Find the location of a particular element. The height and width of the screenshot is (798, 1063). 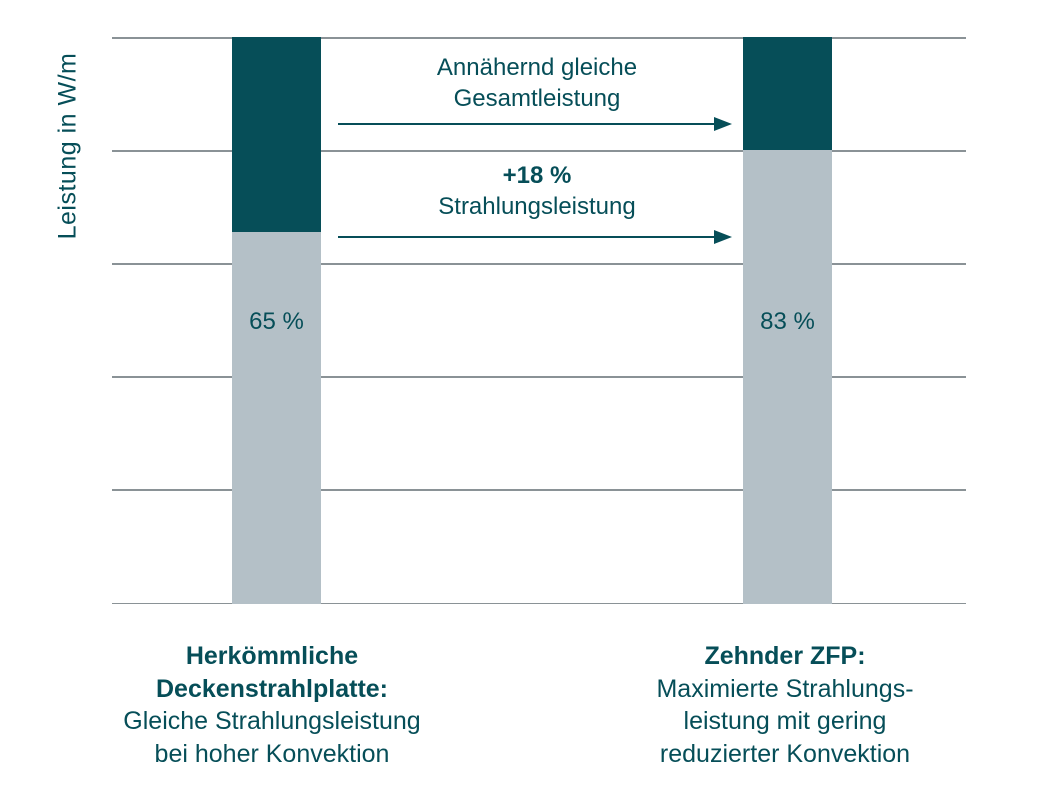

category-right-line3: leistung mit gering is located at coordinates (785, 721).